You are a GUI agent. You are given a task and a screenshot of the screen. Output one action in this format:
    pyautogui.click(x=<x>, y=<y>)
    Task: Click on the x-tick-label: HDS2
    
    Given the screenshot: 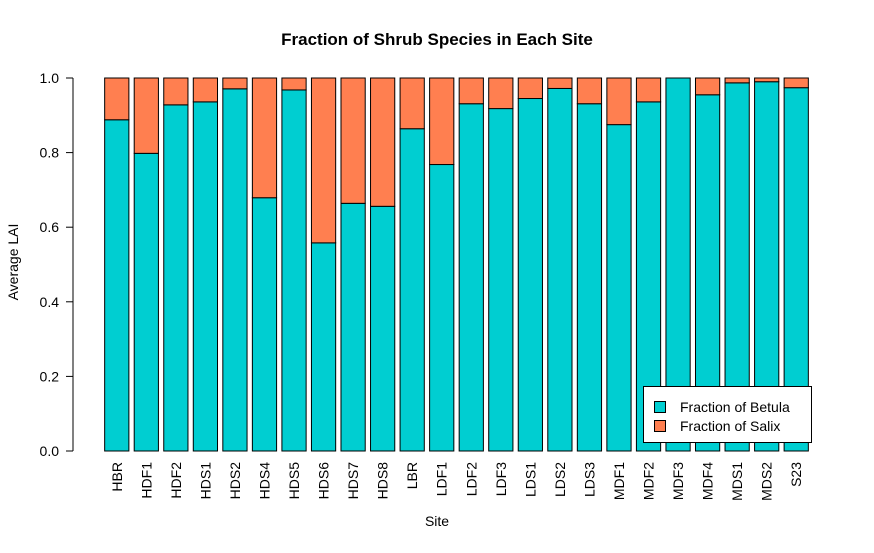 What is the action you would take?
    pyautogui.click(x=235, y=481)
    